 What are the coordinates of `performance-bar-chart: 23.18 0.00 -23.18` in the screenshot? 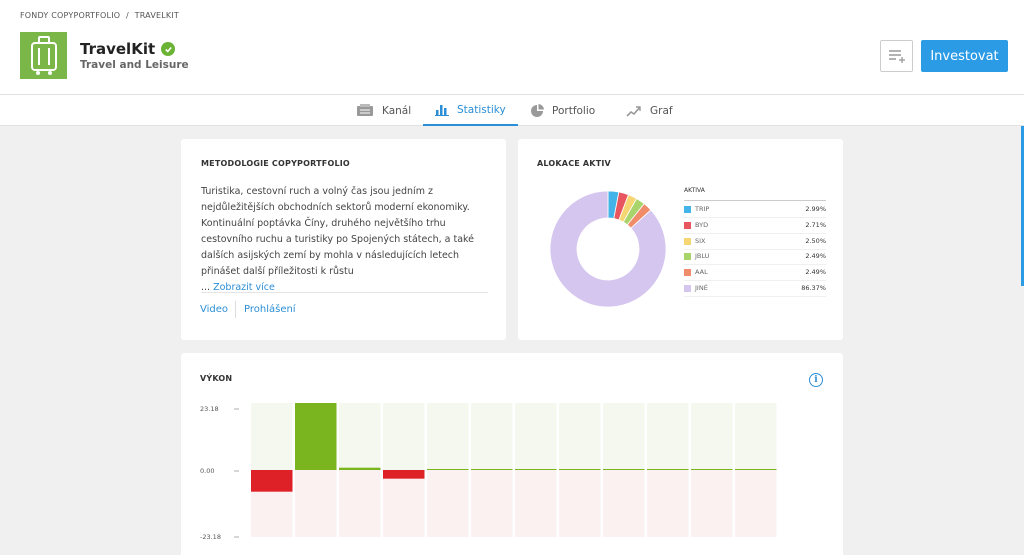 It's located at (488, 472).